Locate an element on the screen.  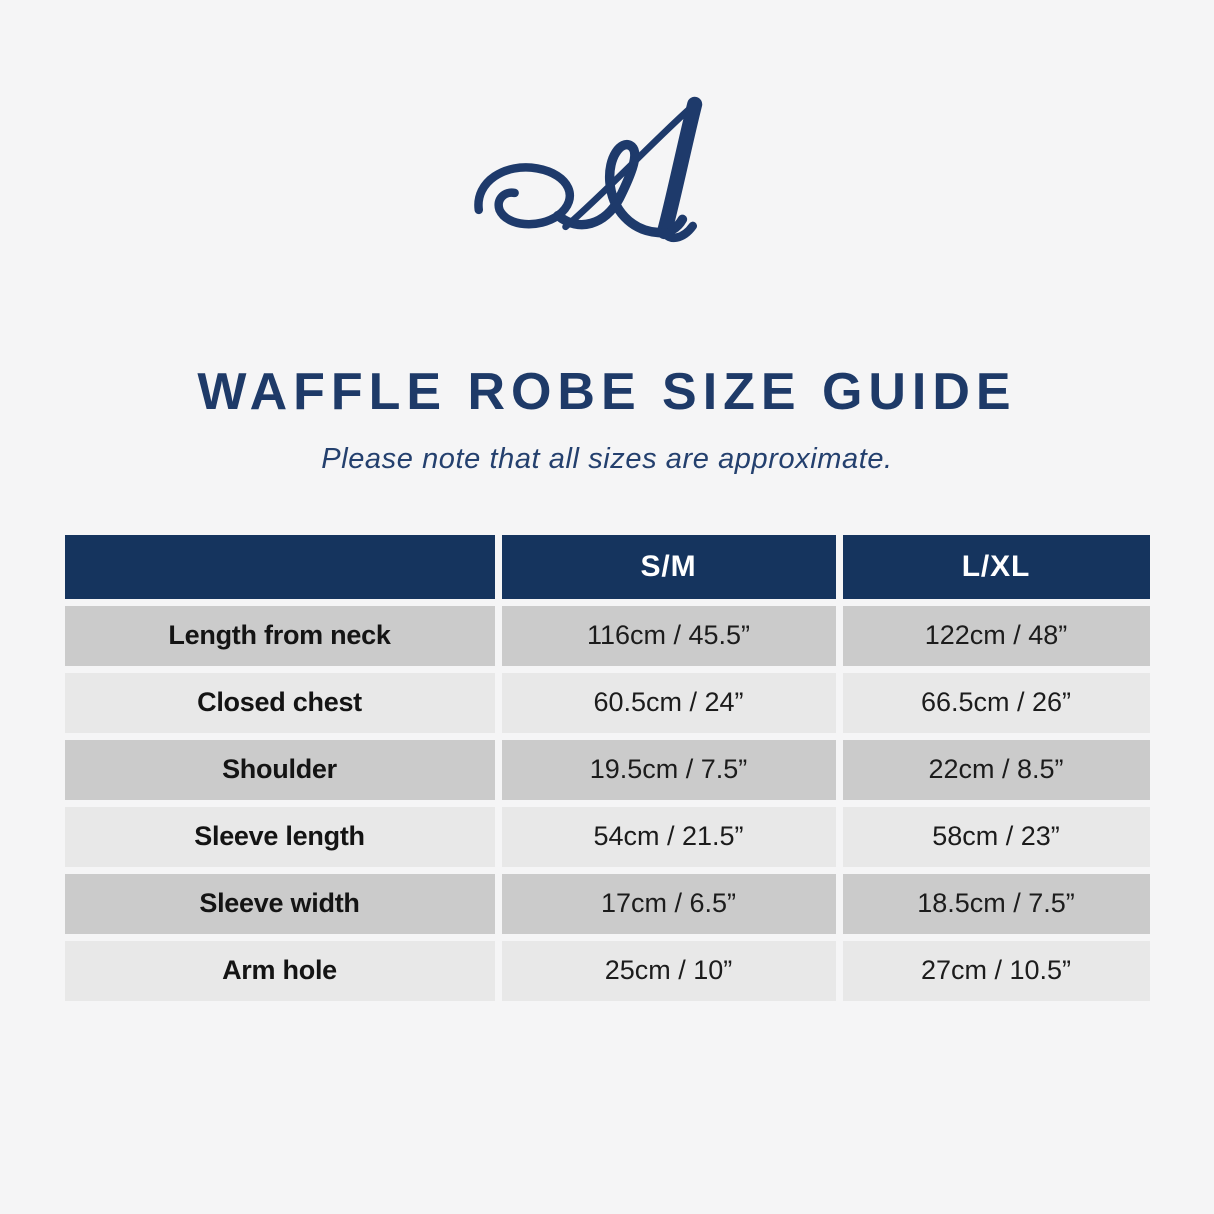
cell-lxl: 66.5cm / 26” is located at coordinates (996, 702).